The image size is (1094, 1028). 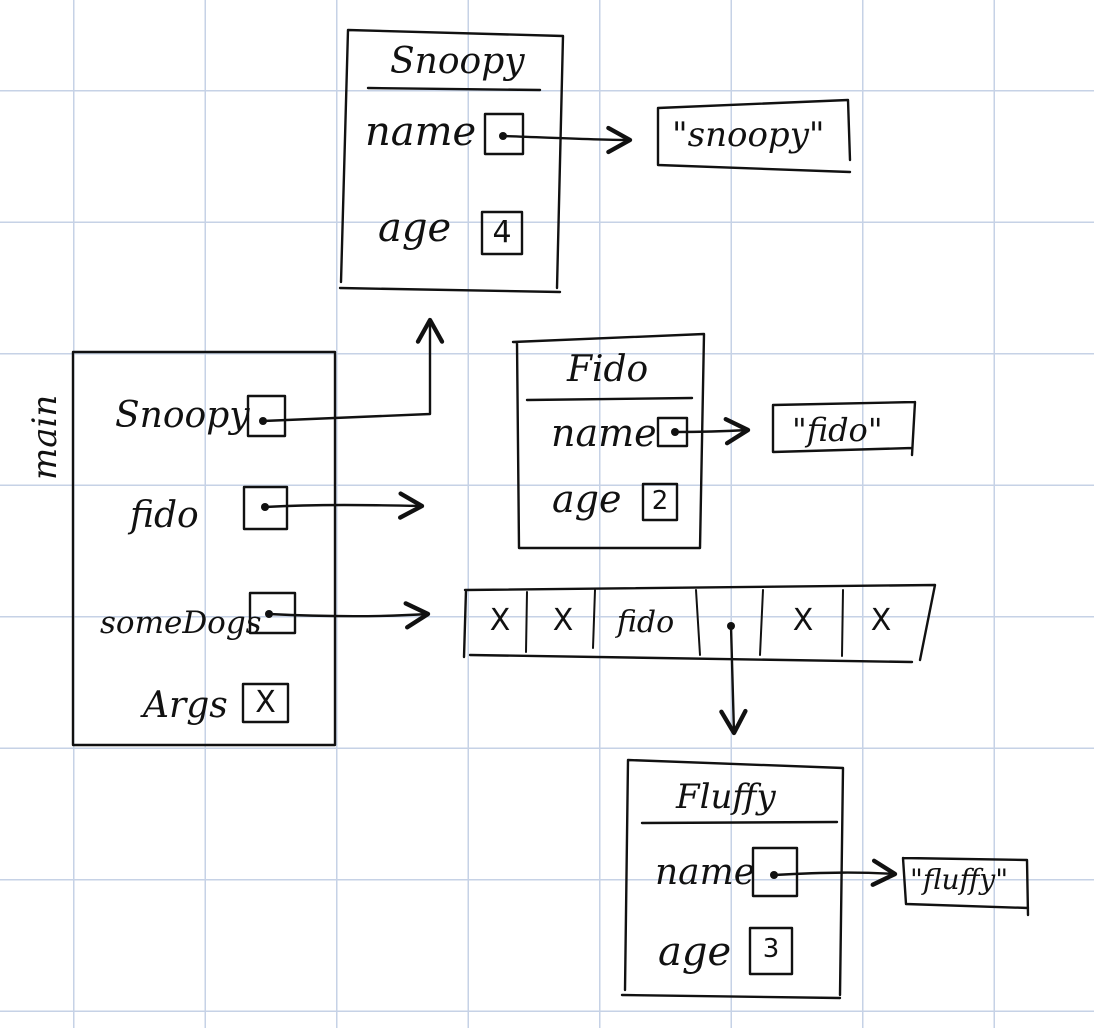 What do you see at coordinates (775, 872) in the screenshot?
I see `fluffy-name-ref-box` at bounding box center [775, 872].